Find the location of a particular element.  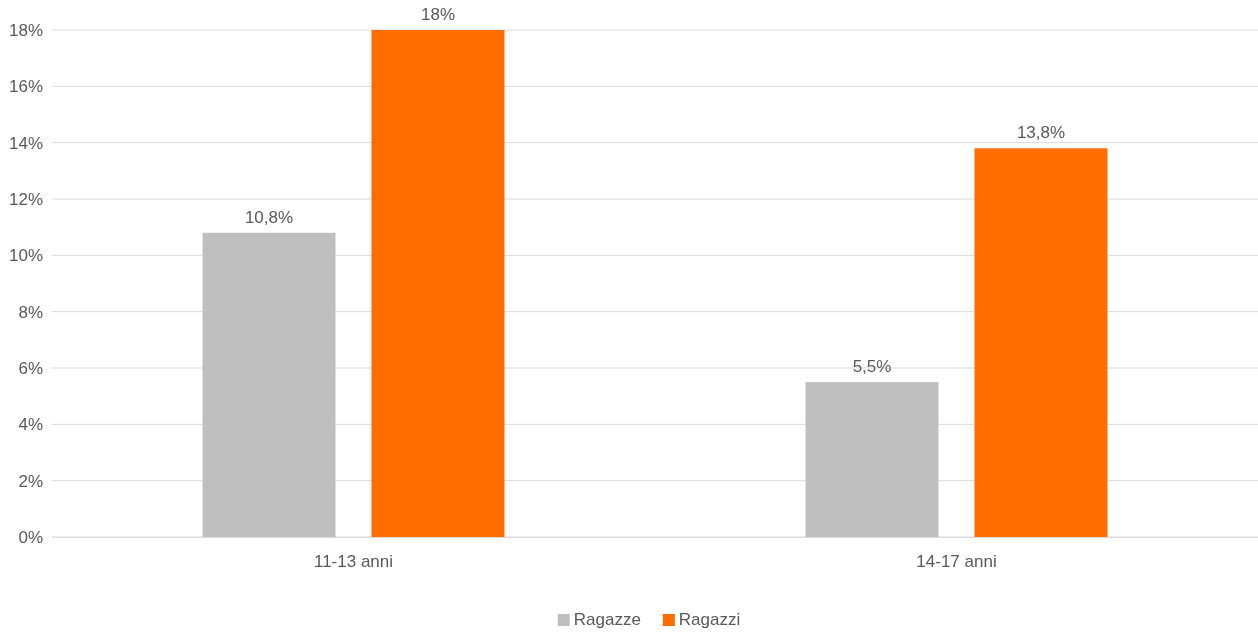

y-tick-label: 16% is located at coordinates (25, 87).